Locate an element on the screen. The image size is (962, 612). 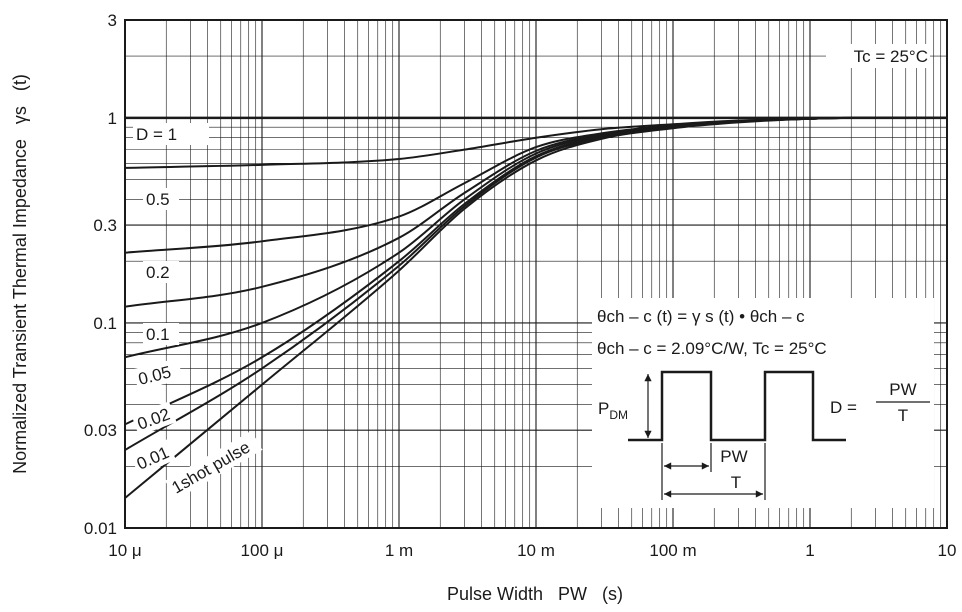
x-tick-label: 10 m is located at coordinates (536, 550).